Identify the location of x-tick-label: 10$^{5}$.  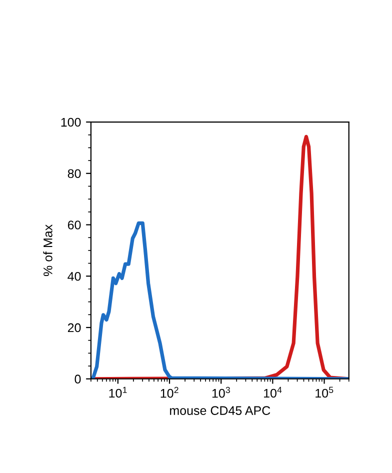
(325, 392).